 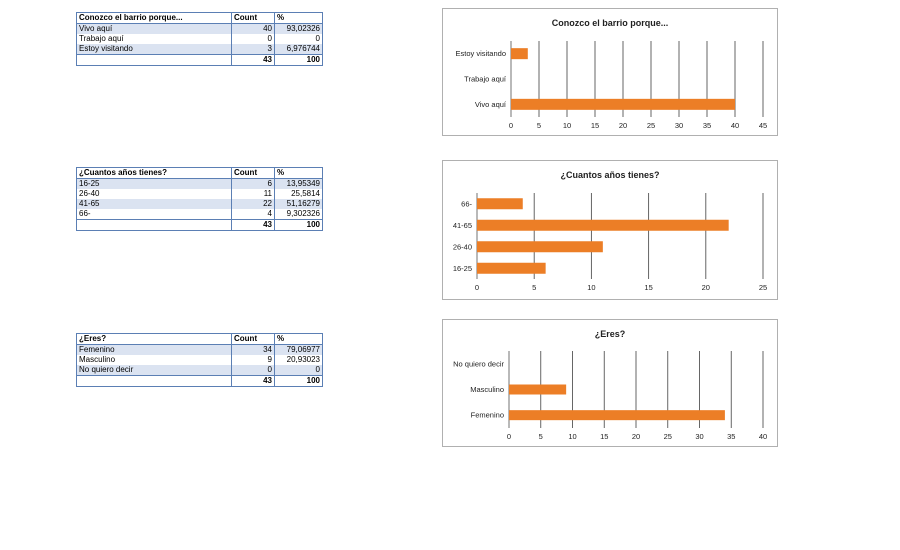 What do you see at coordinates (303, 213) in the screenshot?
I see `row-percent: 9,302326` at bounding box center [303, 213].